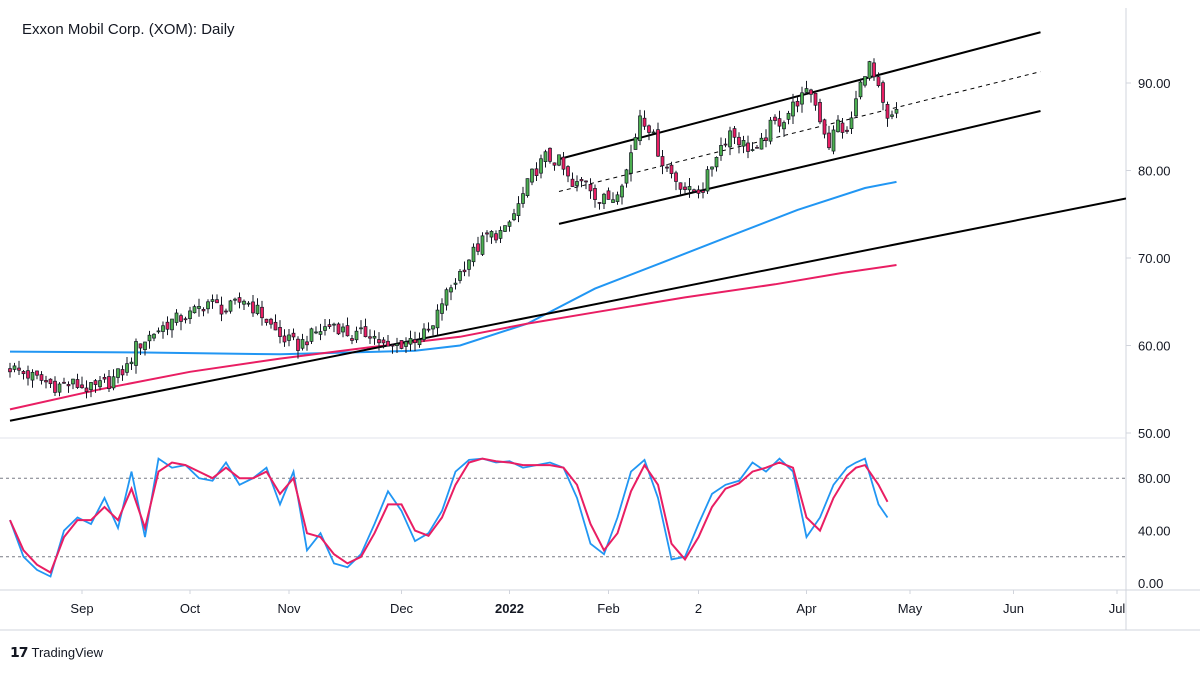  I want to click on price-tick-label: 90.00, so click(1154, 83).